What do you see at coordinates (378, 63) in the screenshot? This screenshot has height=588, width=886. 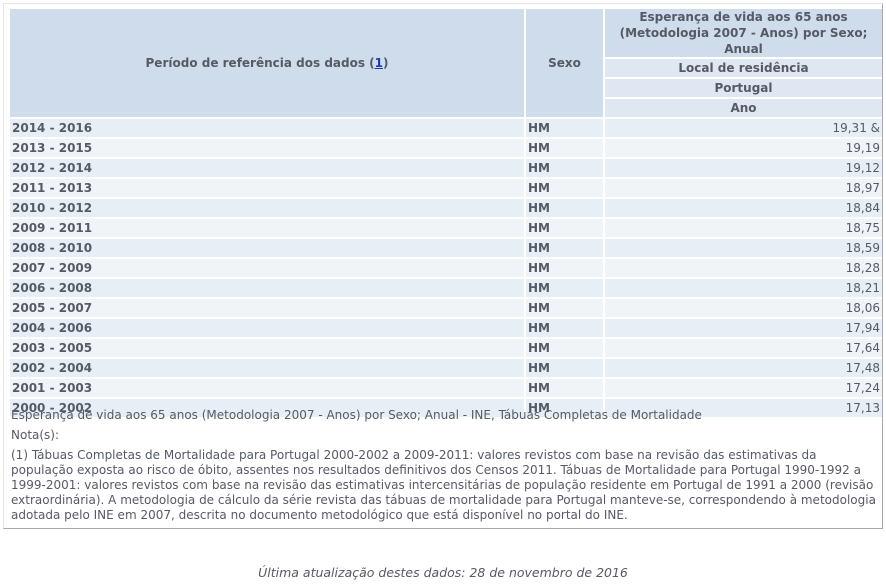 I see `note-reference-link: 1` at bounding box center [378, 63].